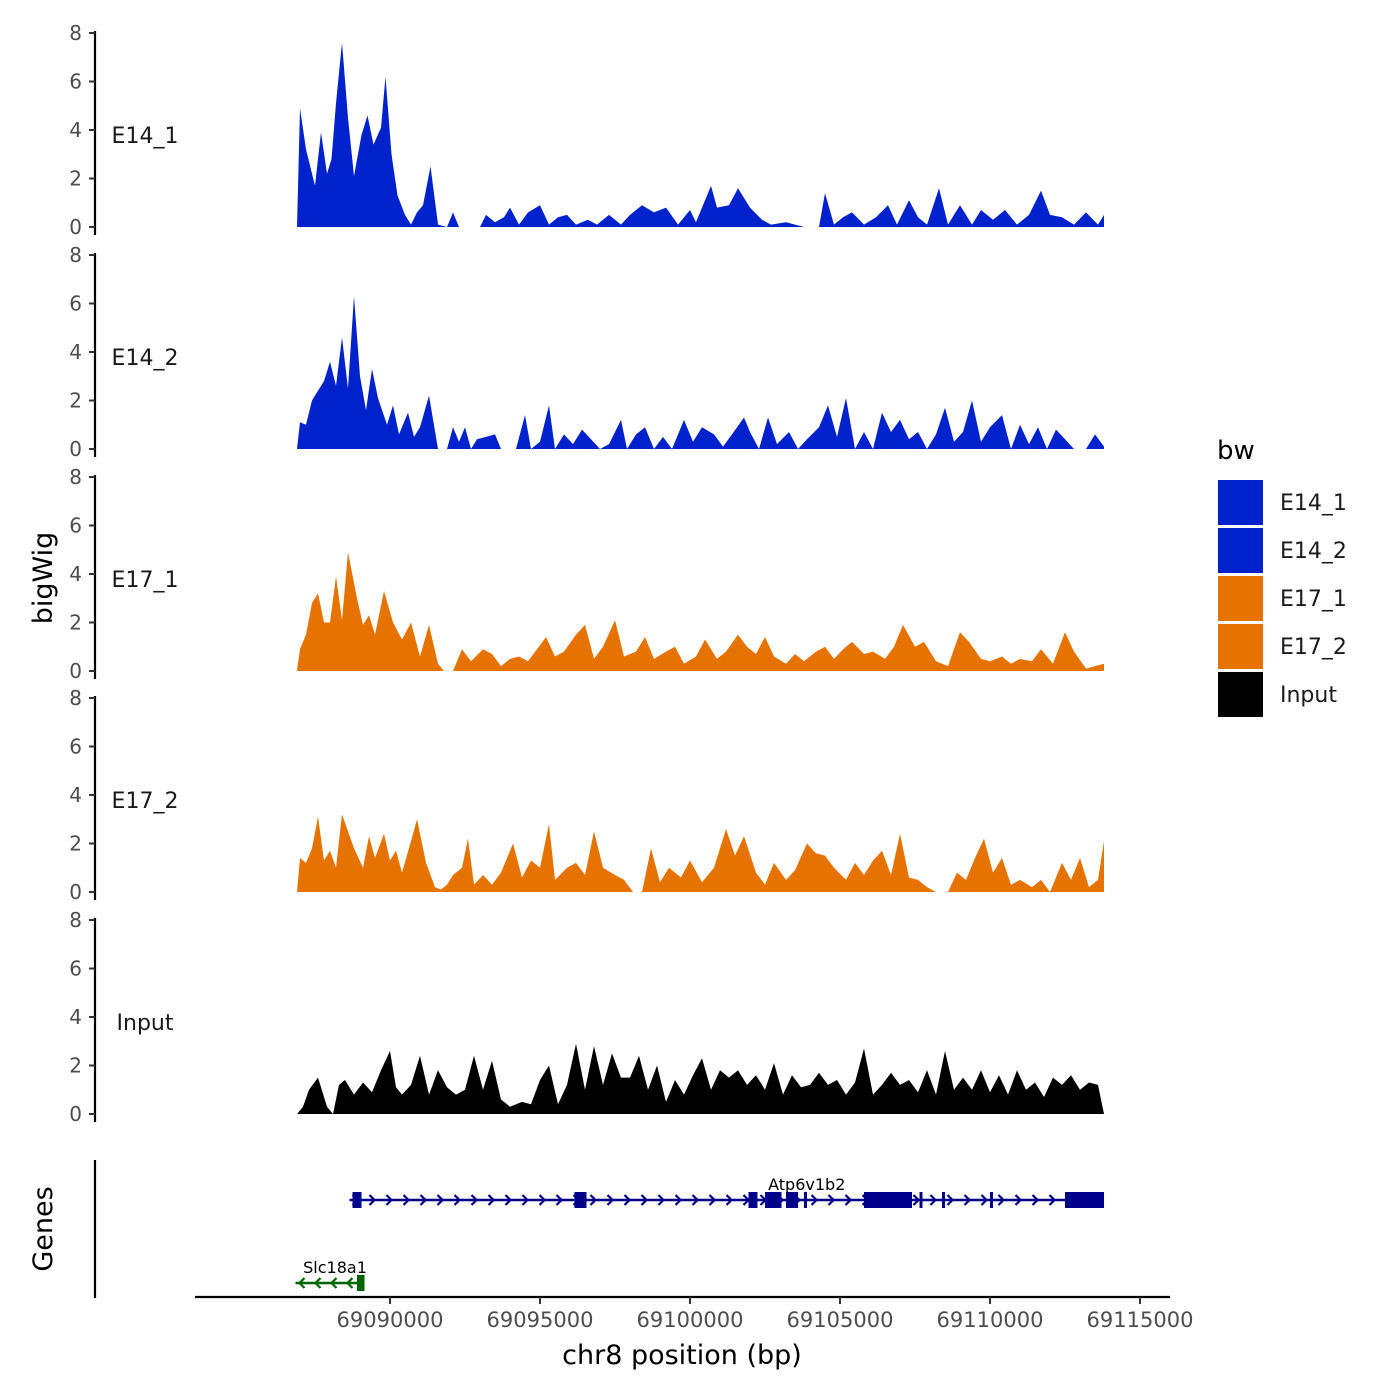 This screenshot has height=1400, width=1400. What do you see at coordinates (75, 1066) in the screenshot?
I see `y-tick-label-input-2: 2` at bounding box center [75, 1066].